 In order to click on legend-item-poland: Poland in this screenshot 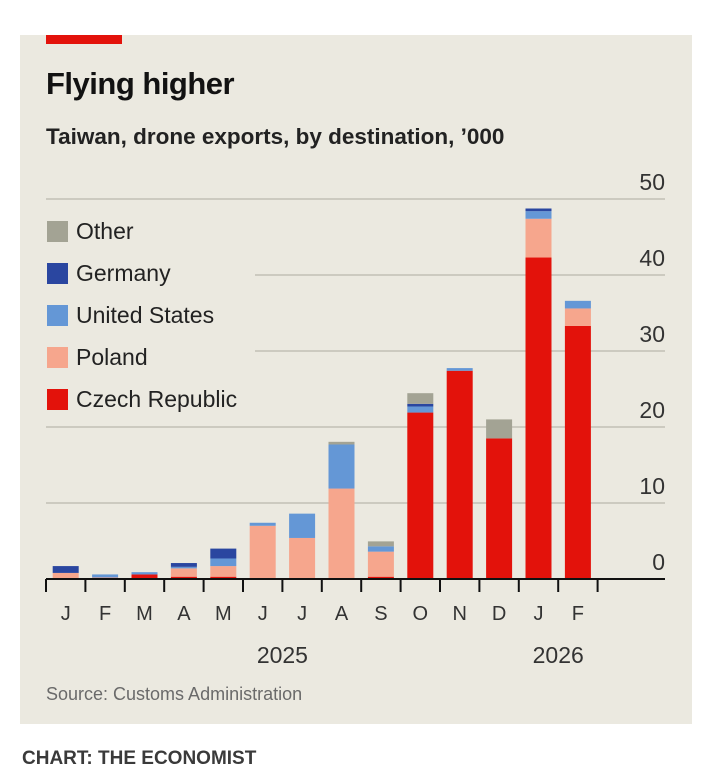, I will do `click(97, 357)`.